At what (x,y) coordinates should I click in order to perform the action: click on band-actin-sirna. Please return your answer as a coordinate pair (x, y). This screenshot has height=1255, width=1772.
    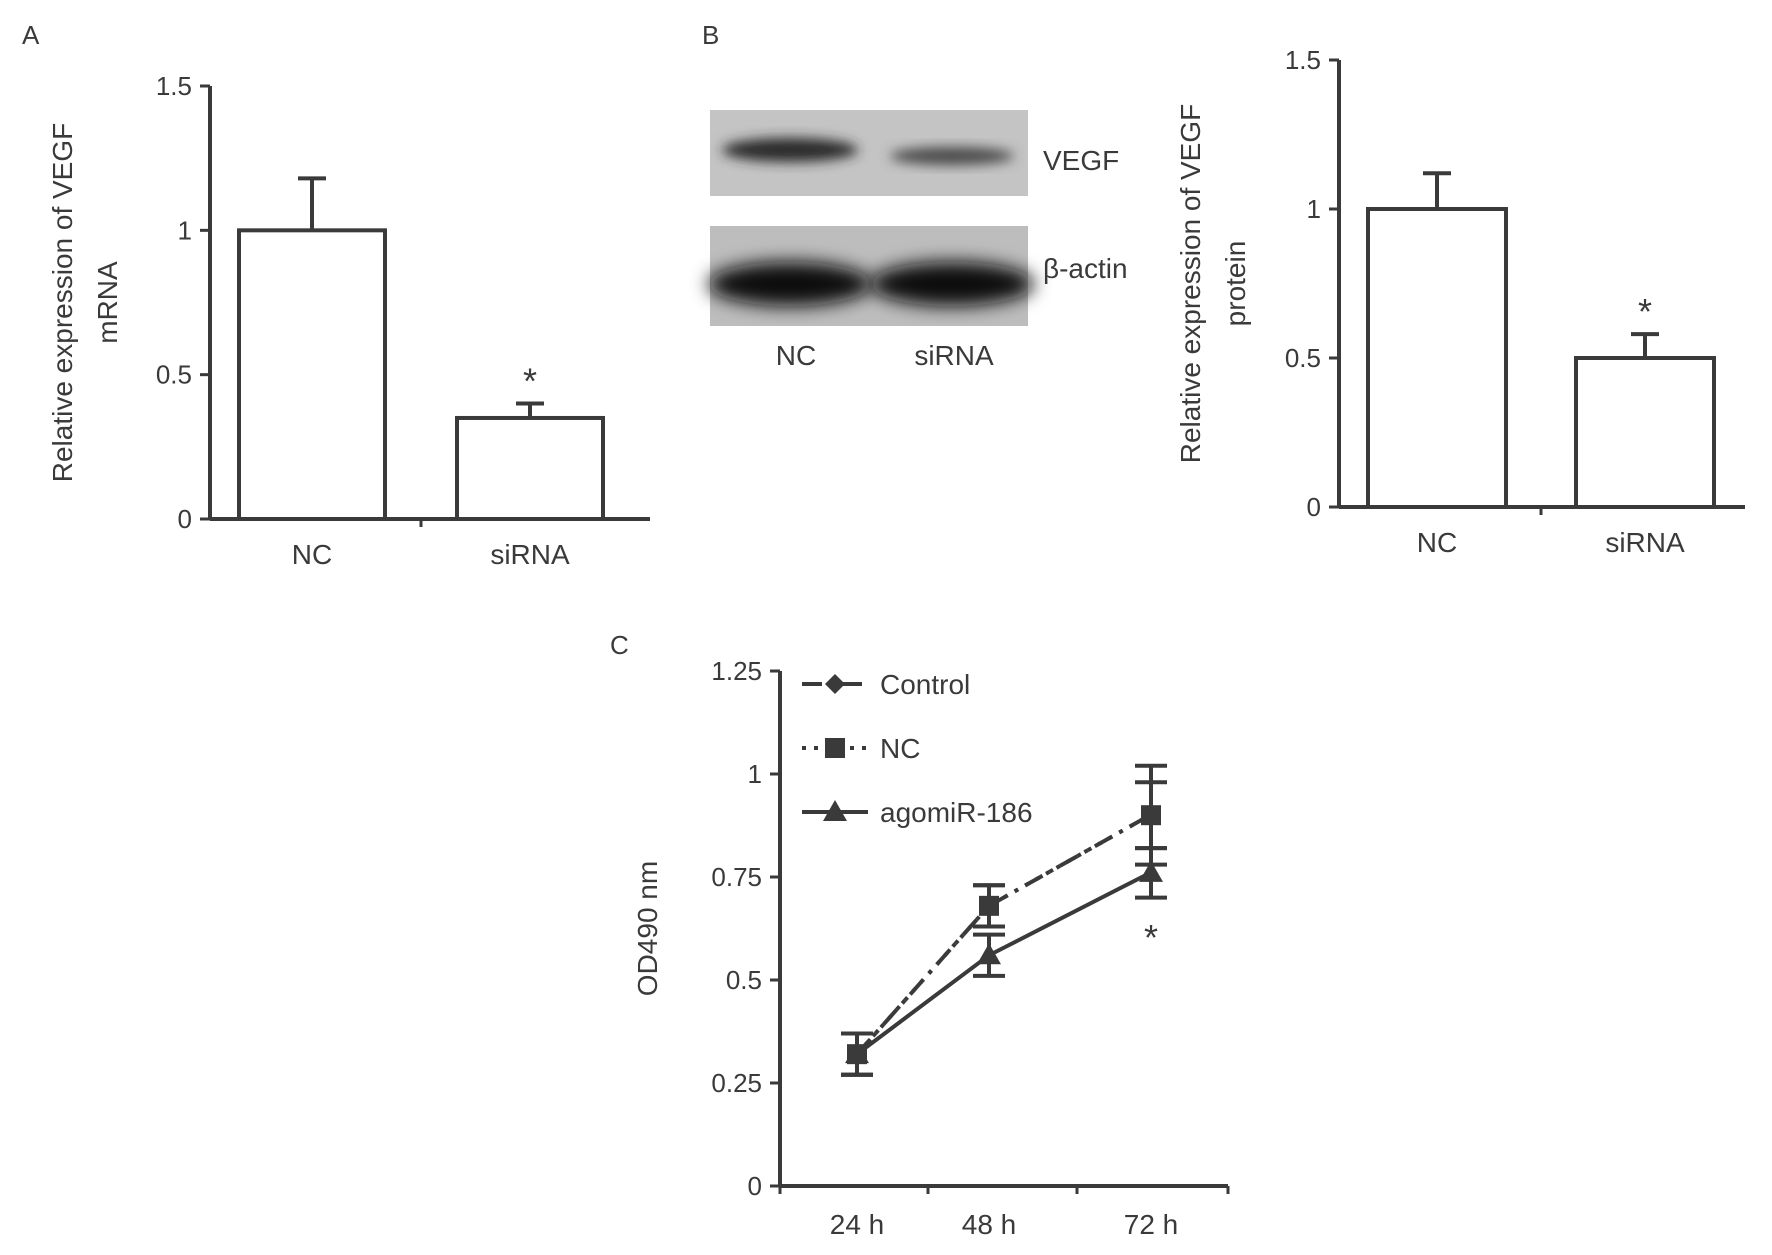
    Looking at the image, I should click on (952, 284).